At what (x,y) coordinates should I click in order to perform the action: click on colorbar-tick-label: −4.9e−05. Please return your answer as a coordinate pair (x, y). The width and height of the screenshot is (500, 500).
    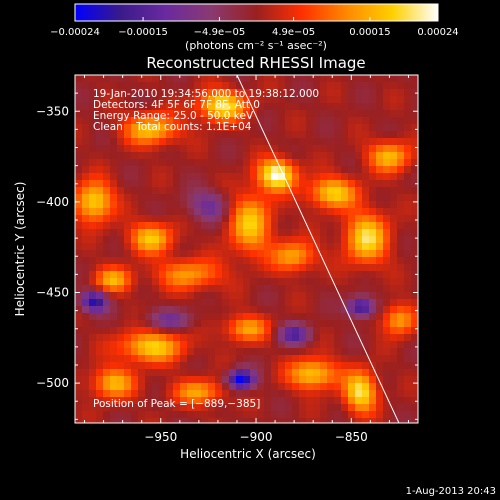
    Looking at the image, I should click on (220, 32).